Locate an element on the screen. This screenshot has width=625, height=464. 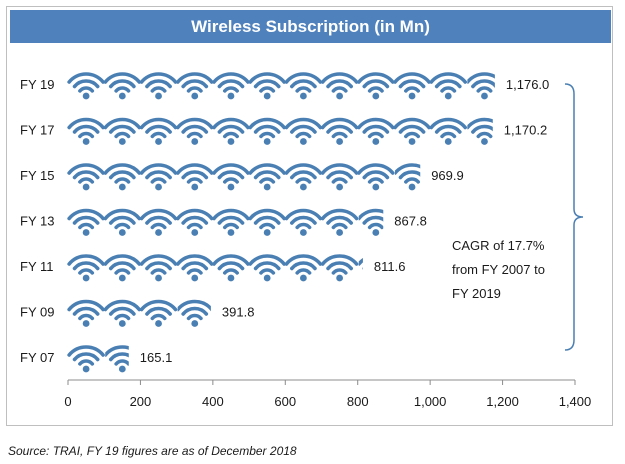
category-label: FY 19 is located at coordinates (37, 84).